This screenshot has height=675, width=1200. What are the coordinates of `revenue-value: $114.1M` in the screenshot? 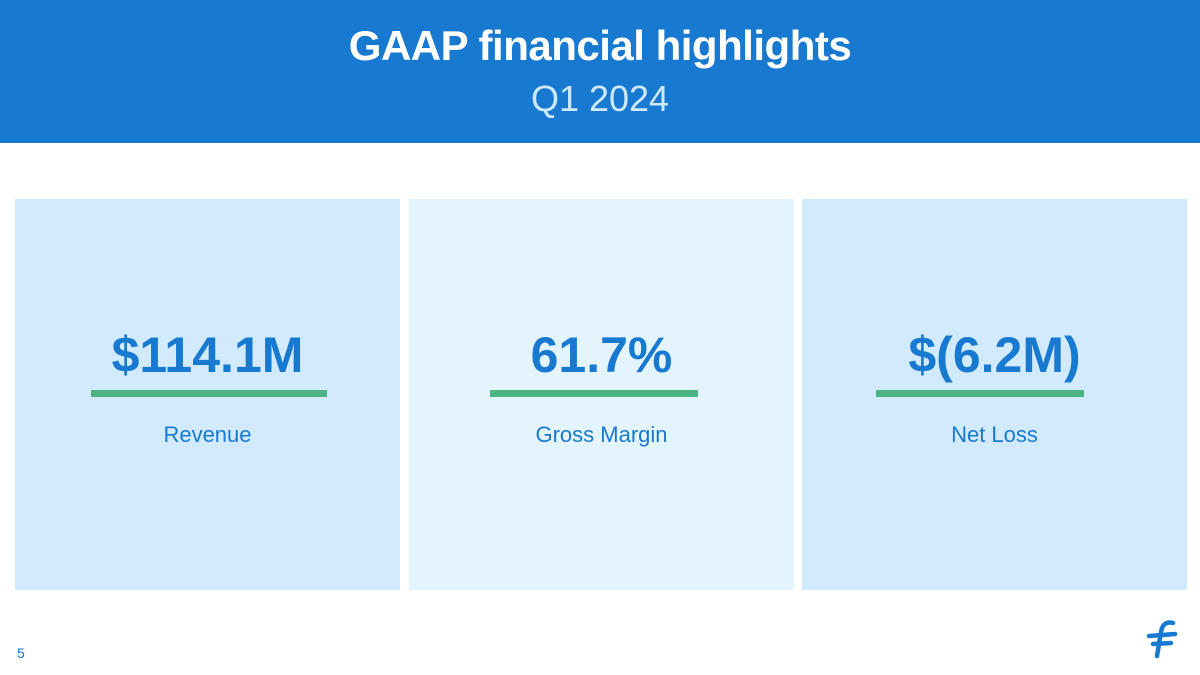 It's located at (207, 355).